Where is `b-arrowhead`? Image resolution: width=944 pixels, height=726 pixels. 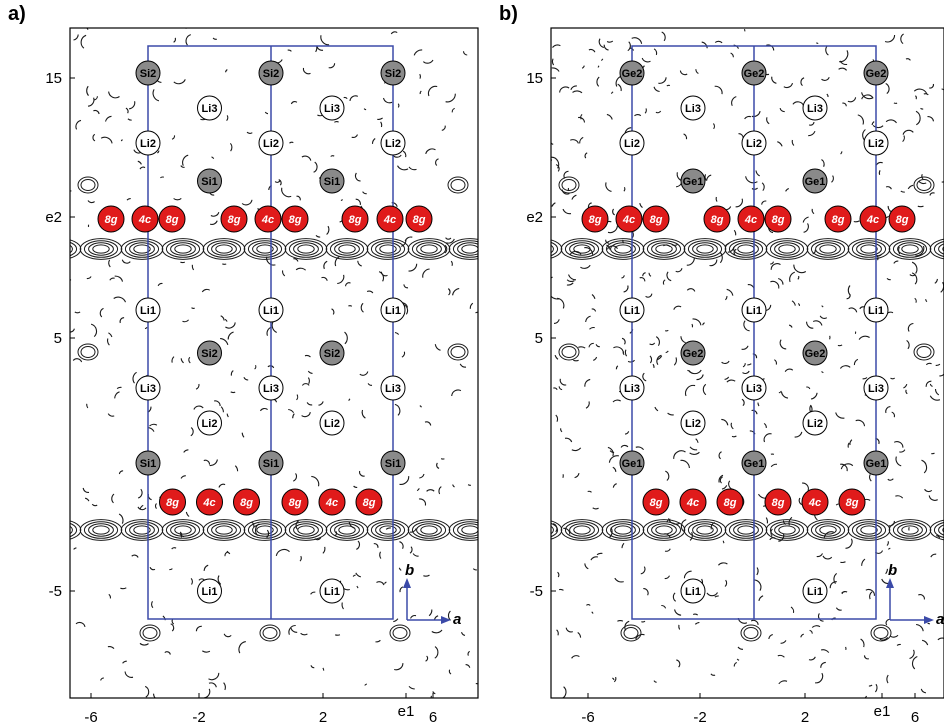
b-arrowhead is located at coordinates (890, 583).